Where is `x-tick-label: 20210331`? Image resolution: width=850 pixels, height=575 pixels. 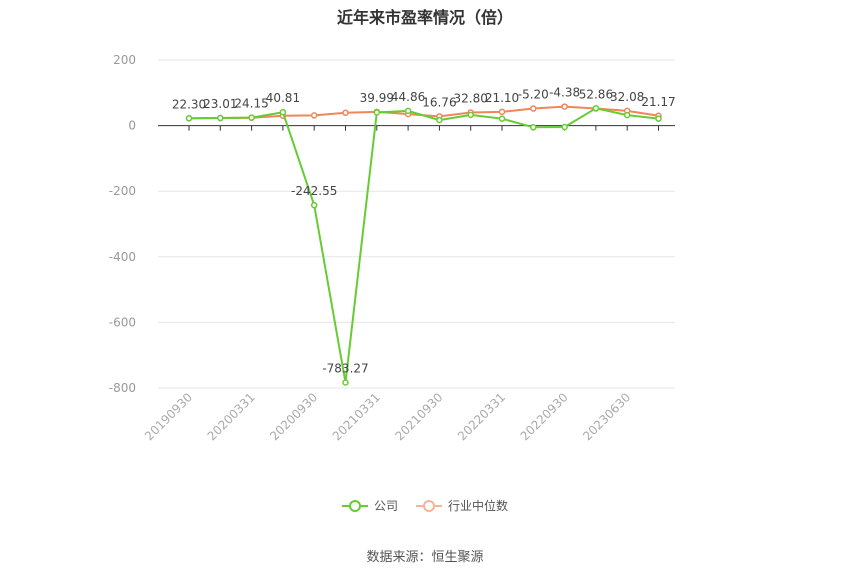 x-tick-label: 20210331 is located at coordinates (356, 416).